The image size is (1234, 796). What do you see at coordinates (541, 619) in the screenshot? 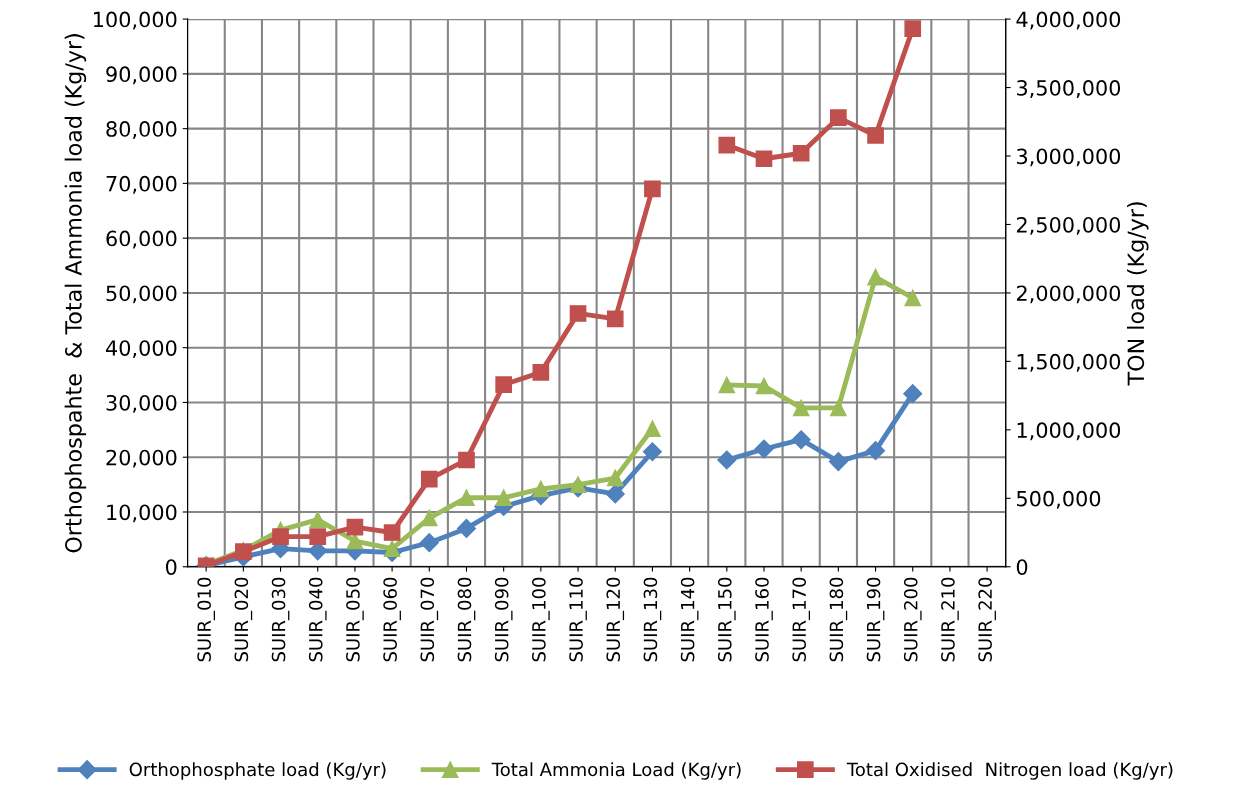
I see `x-tick-label: SUIR_100` at bounding box center [541, 619].